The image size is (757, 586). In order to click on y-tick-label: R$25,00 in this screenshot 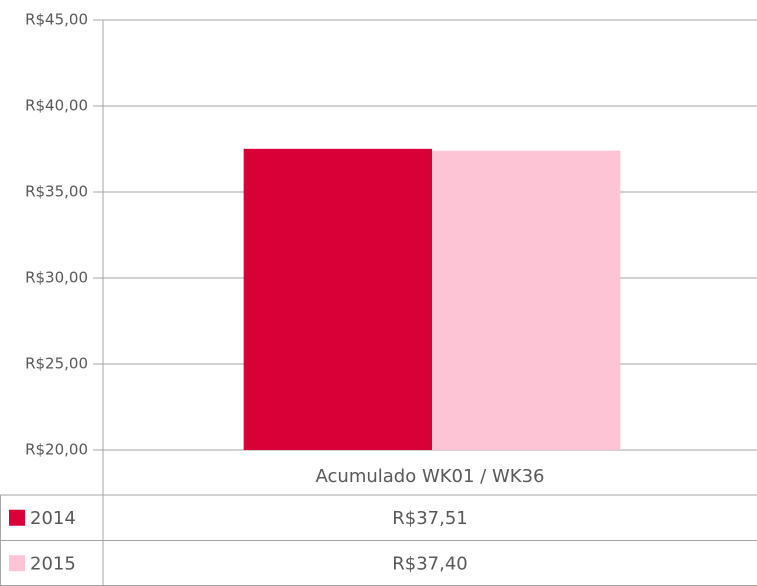, I will do `click(56, 364)`.